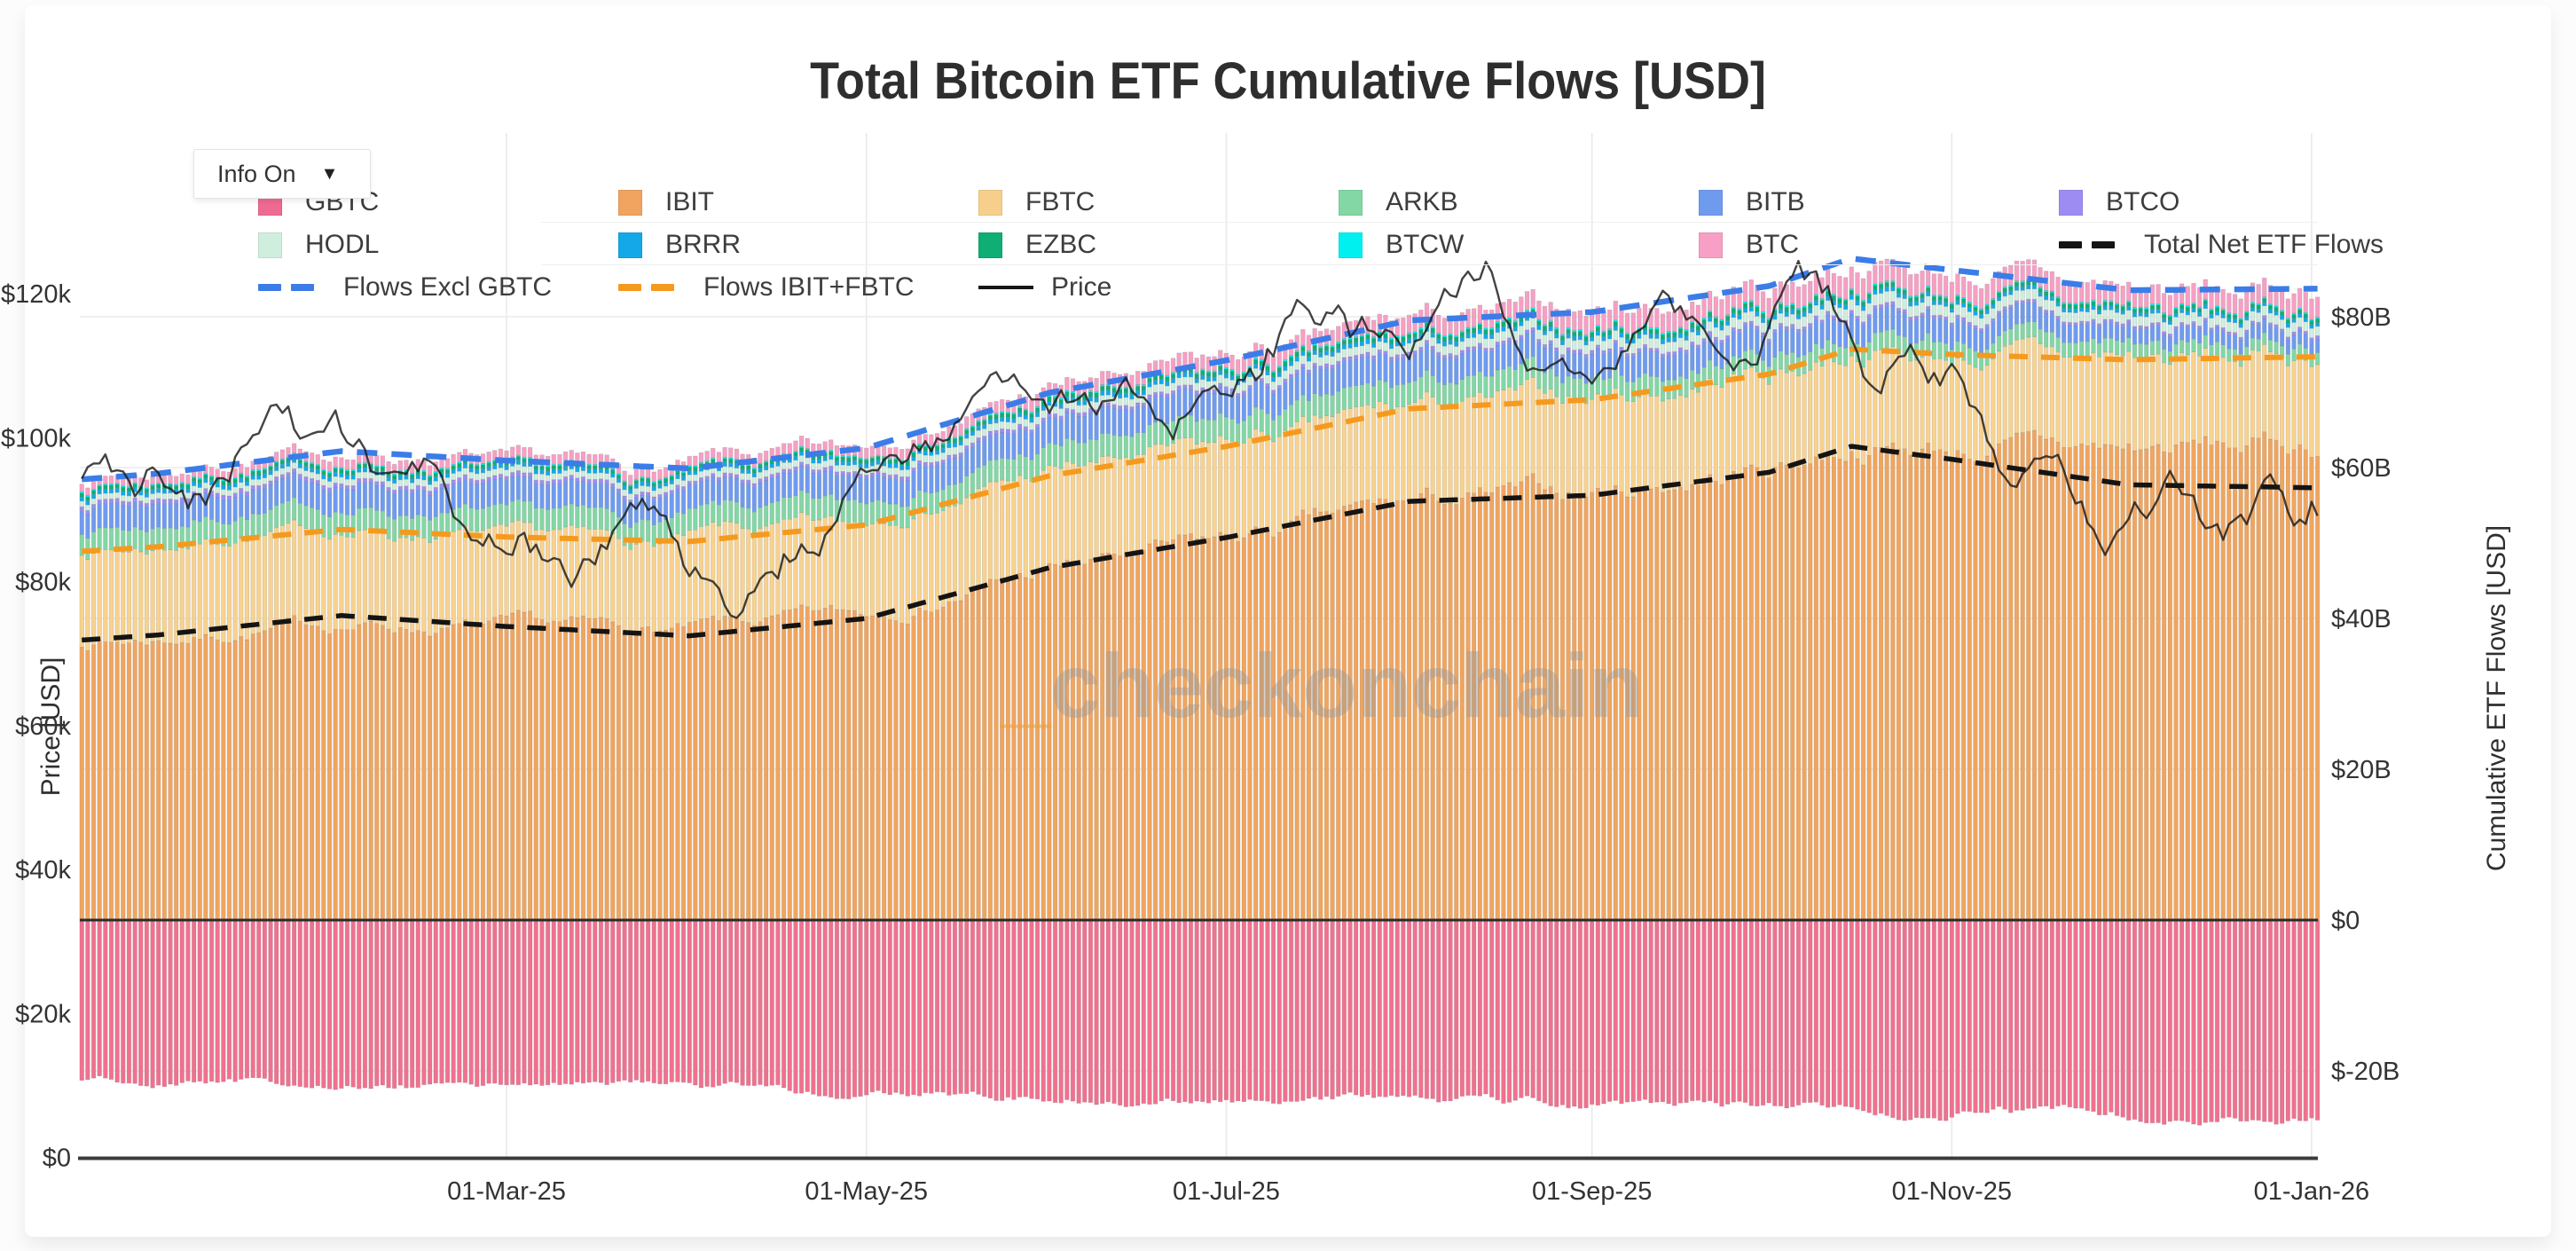  I want to click on legend-item-label: ARKB, so click(1422, 202).